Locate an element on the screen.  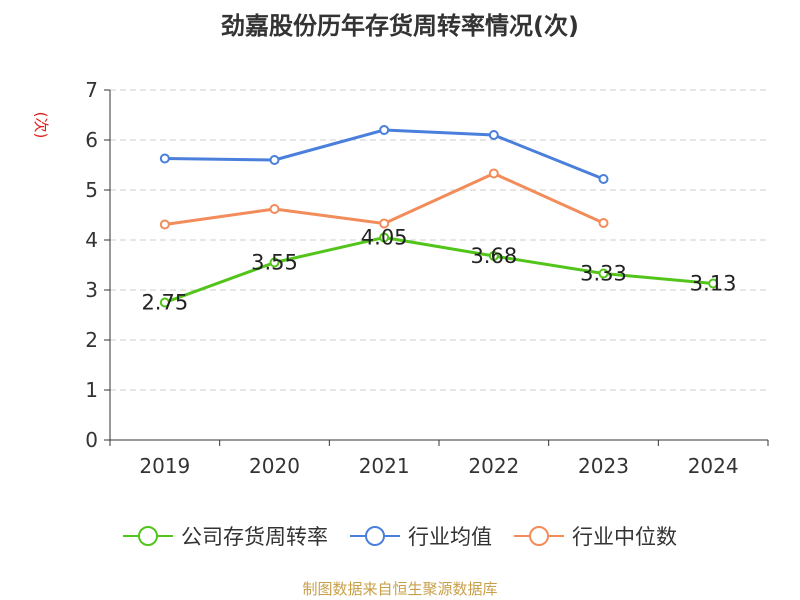
legend-symbol-industry-mean is located at coordinates (375, 536).